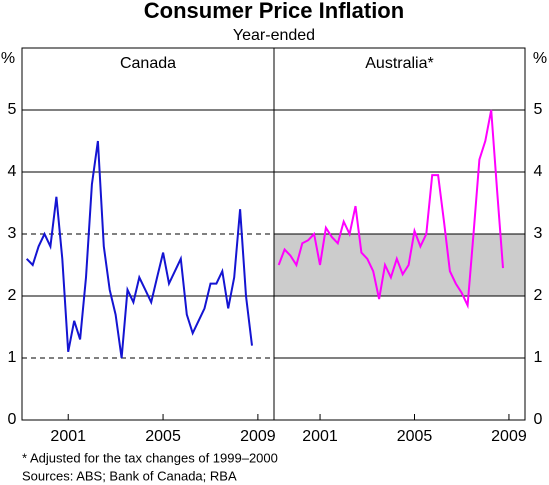  What do you see at coordinates (274, 35) in the screenshot?
I see `chart-subtitle: Year-ended` at bounding box center [274, 35].